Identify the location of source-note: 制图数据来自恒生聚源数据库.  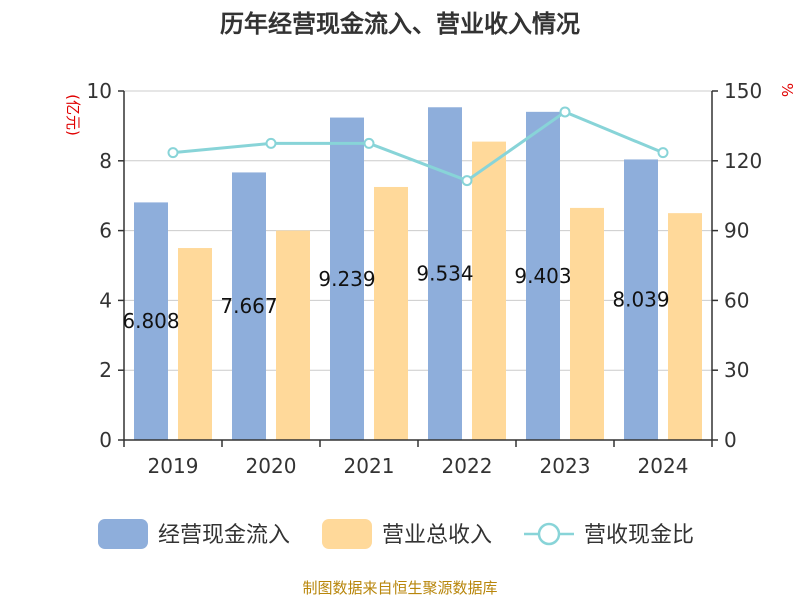
(399, 588).